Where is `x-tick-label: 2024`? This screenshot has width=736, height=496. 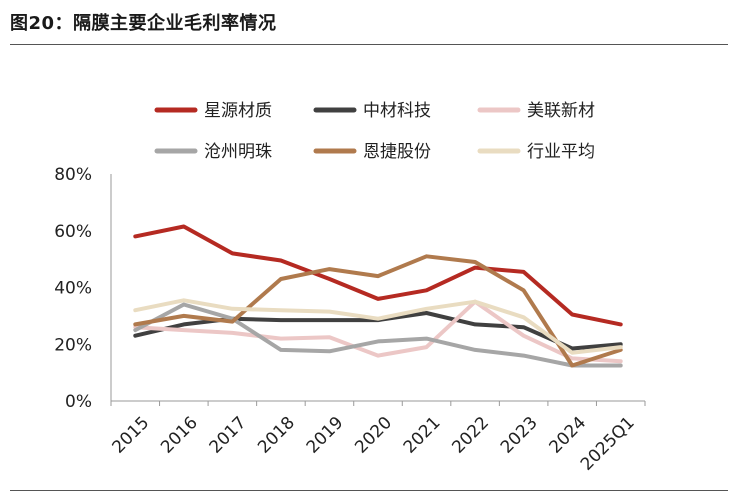 x-tick-label: 2024 is located at coordinates (567, 435).